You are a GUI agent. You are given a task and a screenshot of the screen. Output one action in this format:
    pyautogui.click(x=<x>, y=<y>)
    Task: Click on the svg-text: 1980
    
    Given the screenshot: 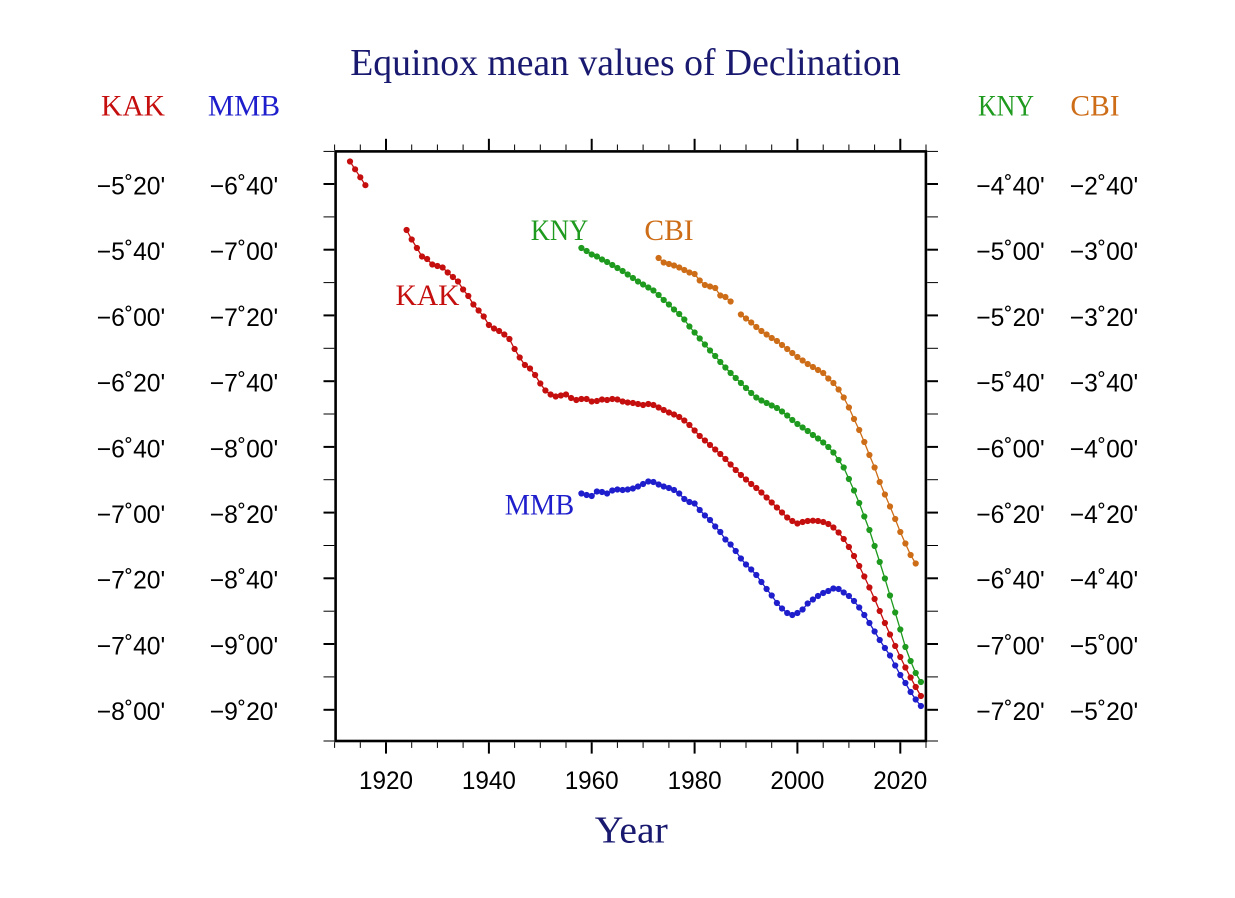 What is the action you would take?
    pyautogui.click(x=695, y=781)
    